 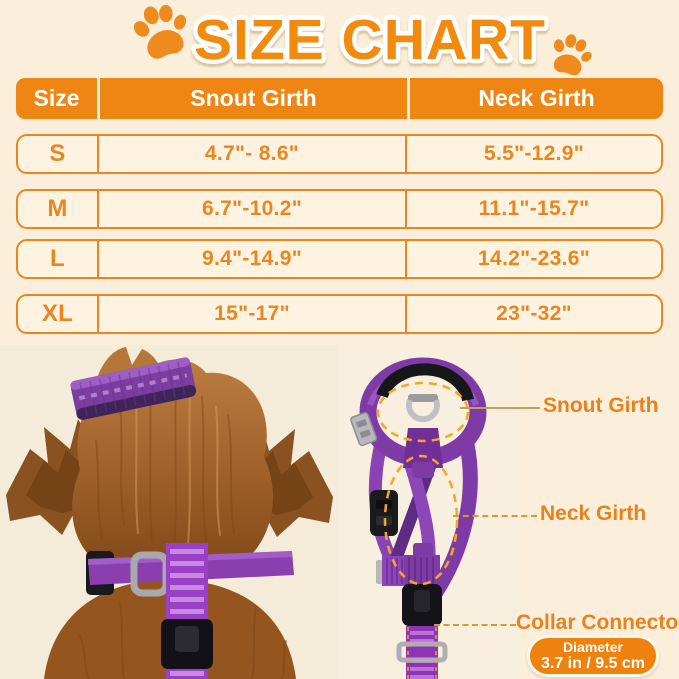 I want to click on title-banner: SIZE CHART, so click(x=362, y=40).